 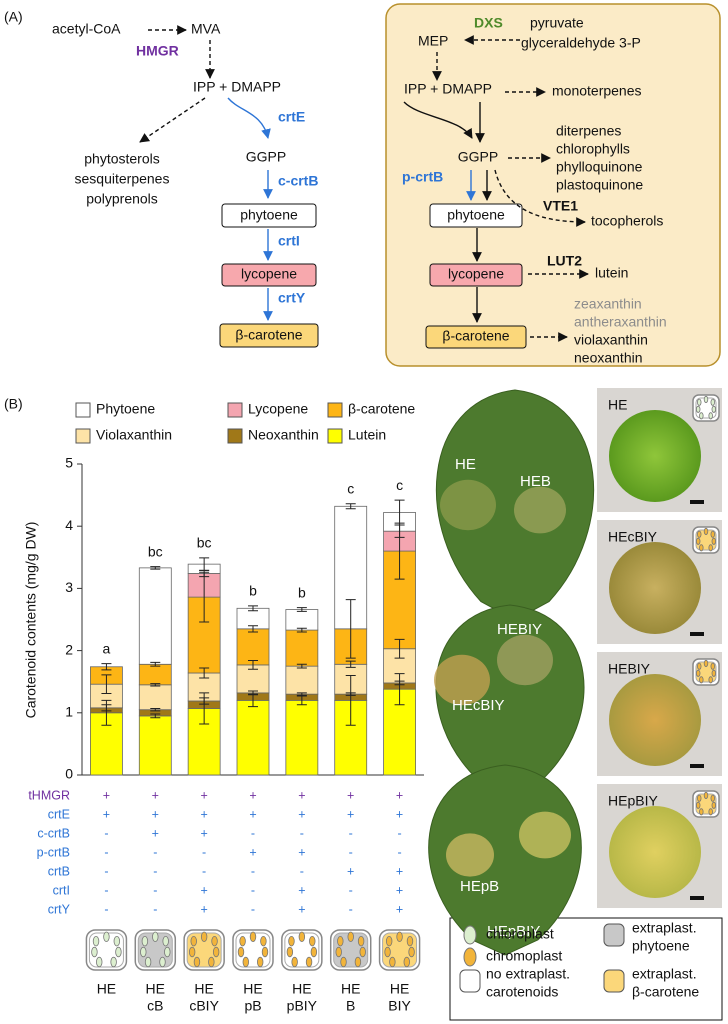 What do you see at coordinates (465, 464) in the screenshot?
I see `leaf-label: HE` at bounding box center [465, 464].